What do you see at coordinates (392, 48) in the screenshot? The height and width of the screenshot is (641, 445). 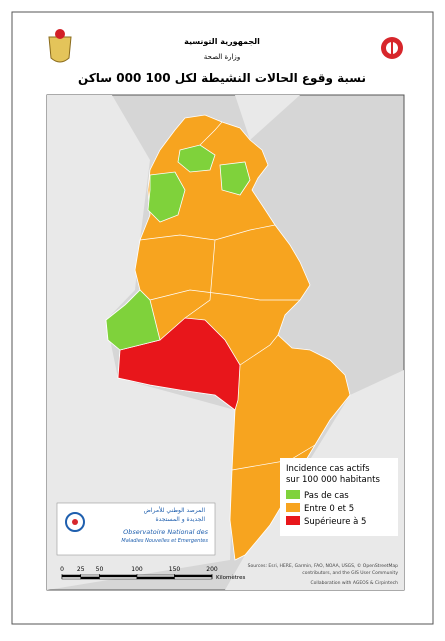 I see `health-emblem` at bounding box center [392, 48].